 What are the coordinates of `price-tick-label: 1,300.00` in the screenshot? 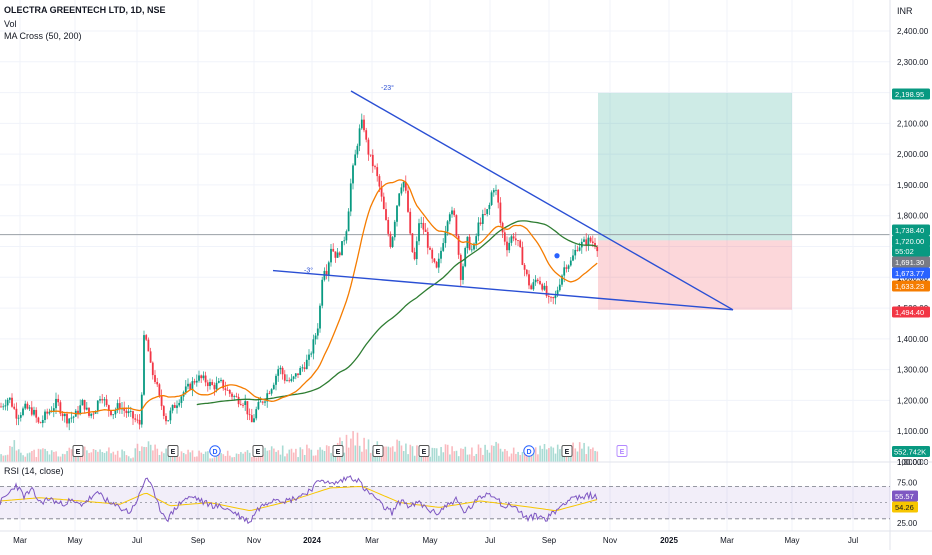 It's located at (913, 370).